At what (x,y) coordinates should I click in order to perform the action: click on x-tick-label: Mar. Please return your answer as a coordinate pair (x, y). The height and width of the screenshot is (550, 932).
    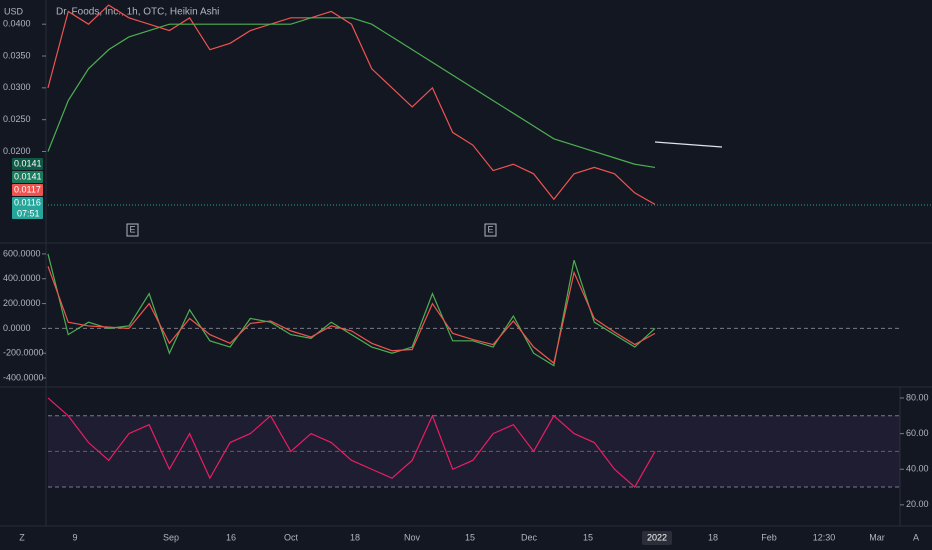
    Looking at the image, I should click on (877, 537).